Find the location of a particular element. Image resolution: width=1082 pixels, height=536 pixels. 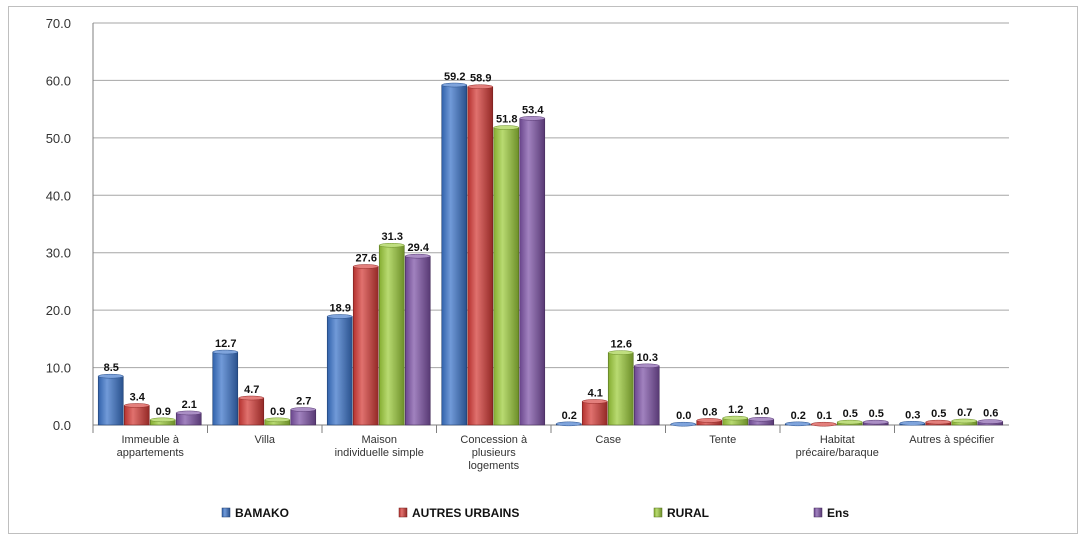

y-tick-label: 30.0 is located at coordinates (58, 253).